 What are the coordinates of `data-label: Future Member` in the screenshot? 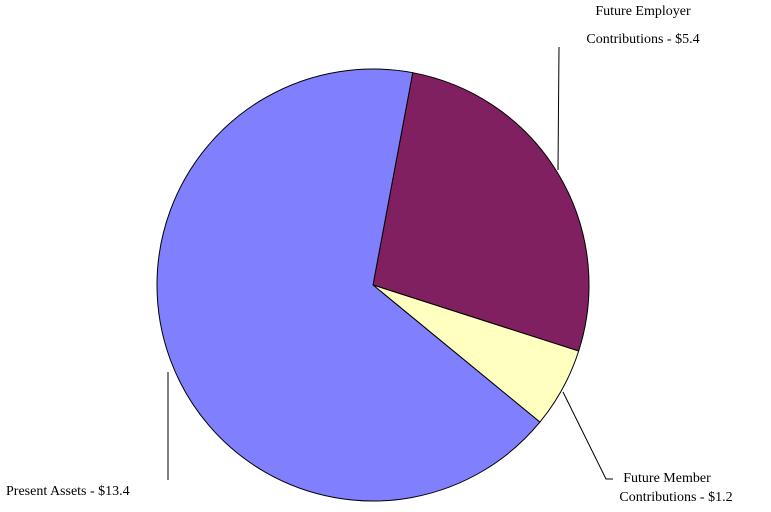 It's located at (667, 478).